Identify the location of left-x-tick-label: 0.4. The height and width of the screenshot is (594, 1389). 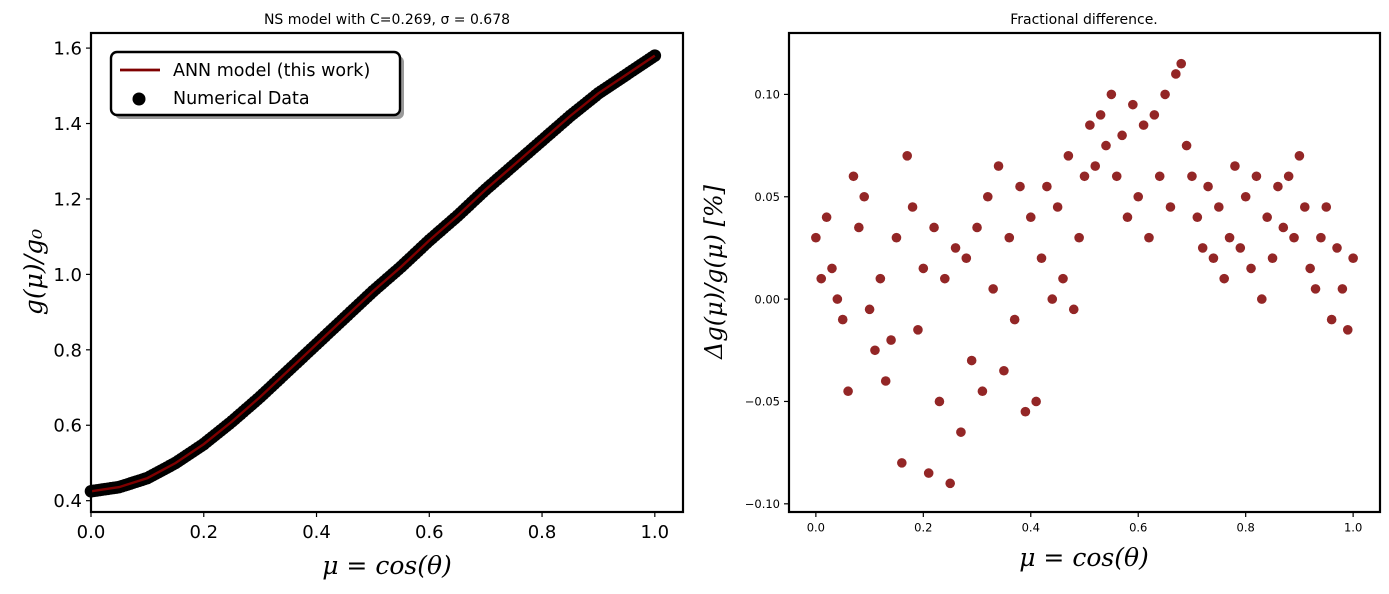
(316, 532).